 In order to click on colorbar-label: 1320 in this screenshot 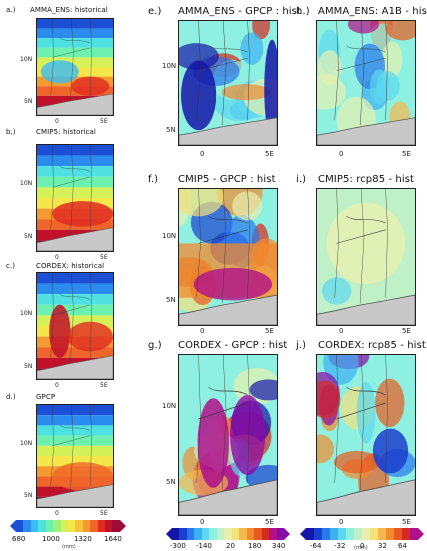, I will do `click(83, 539)`.